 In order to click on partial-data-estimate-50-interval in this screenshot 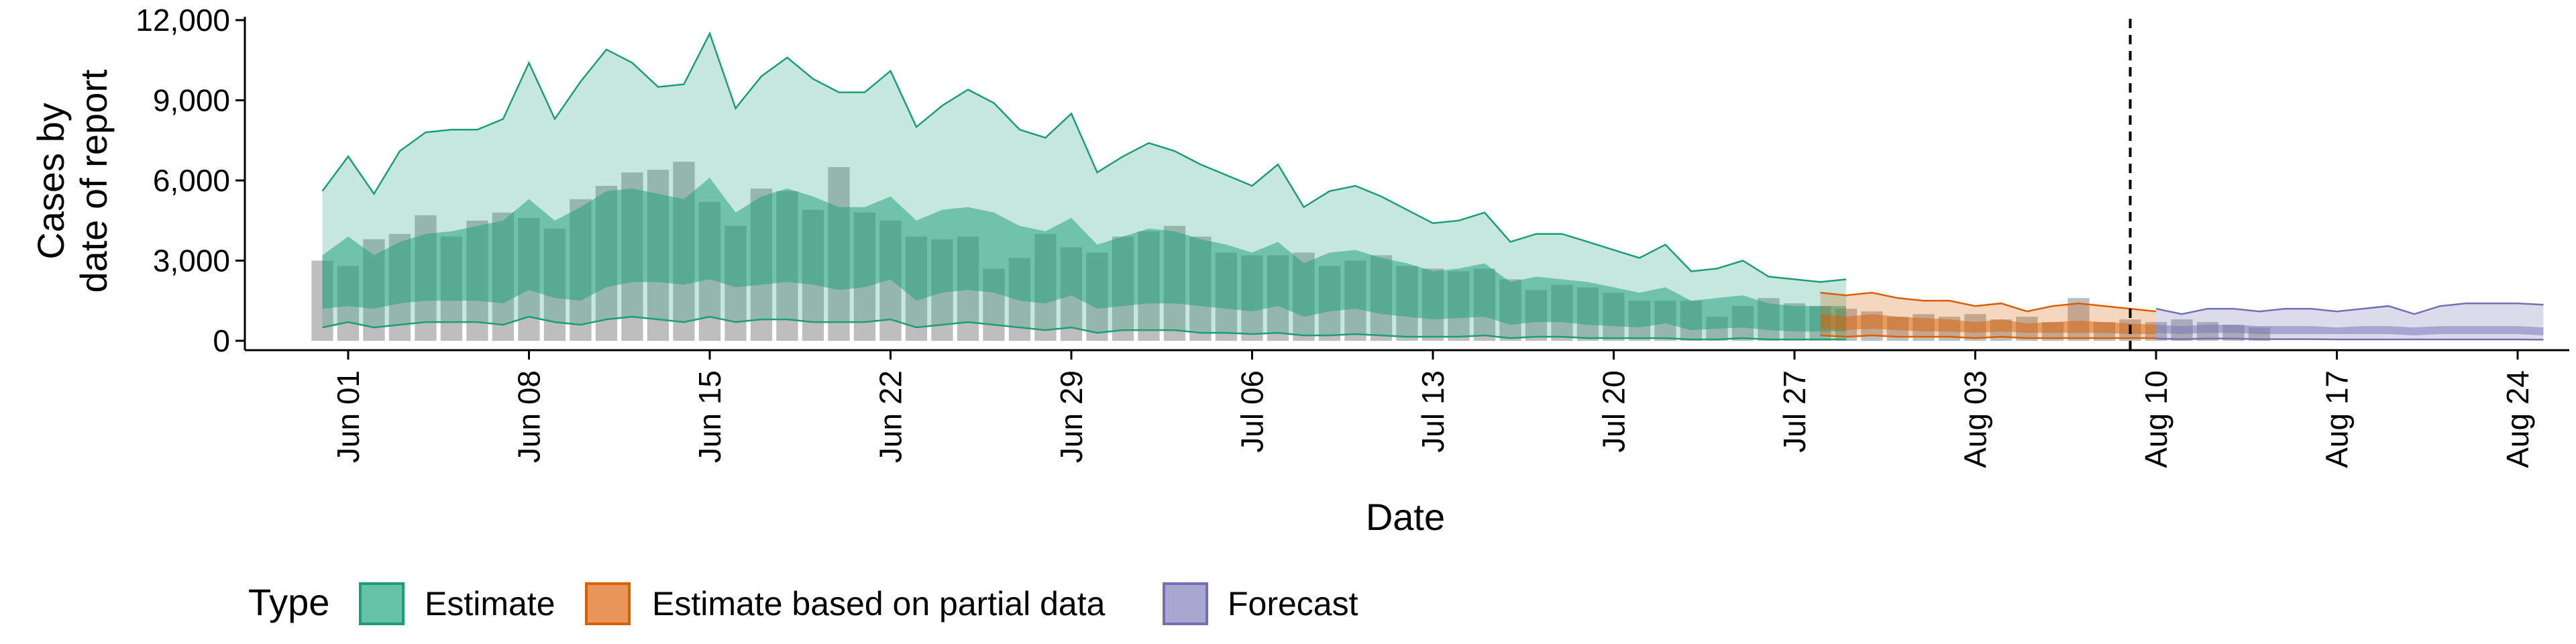, I will do `click(1988, 324)`.